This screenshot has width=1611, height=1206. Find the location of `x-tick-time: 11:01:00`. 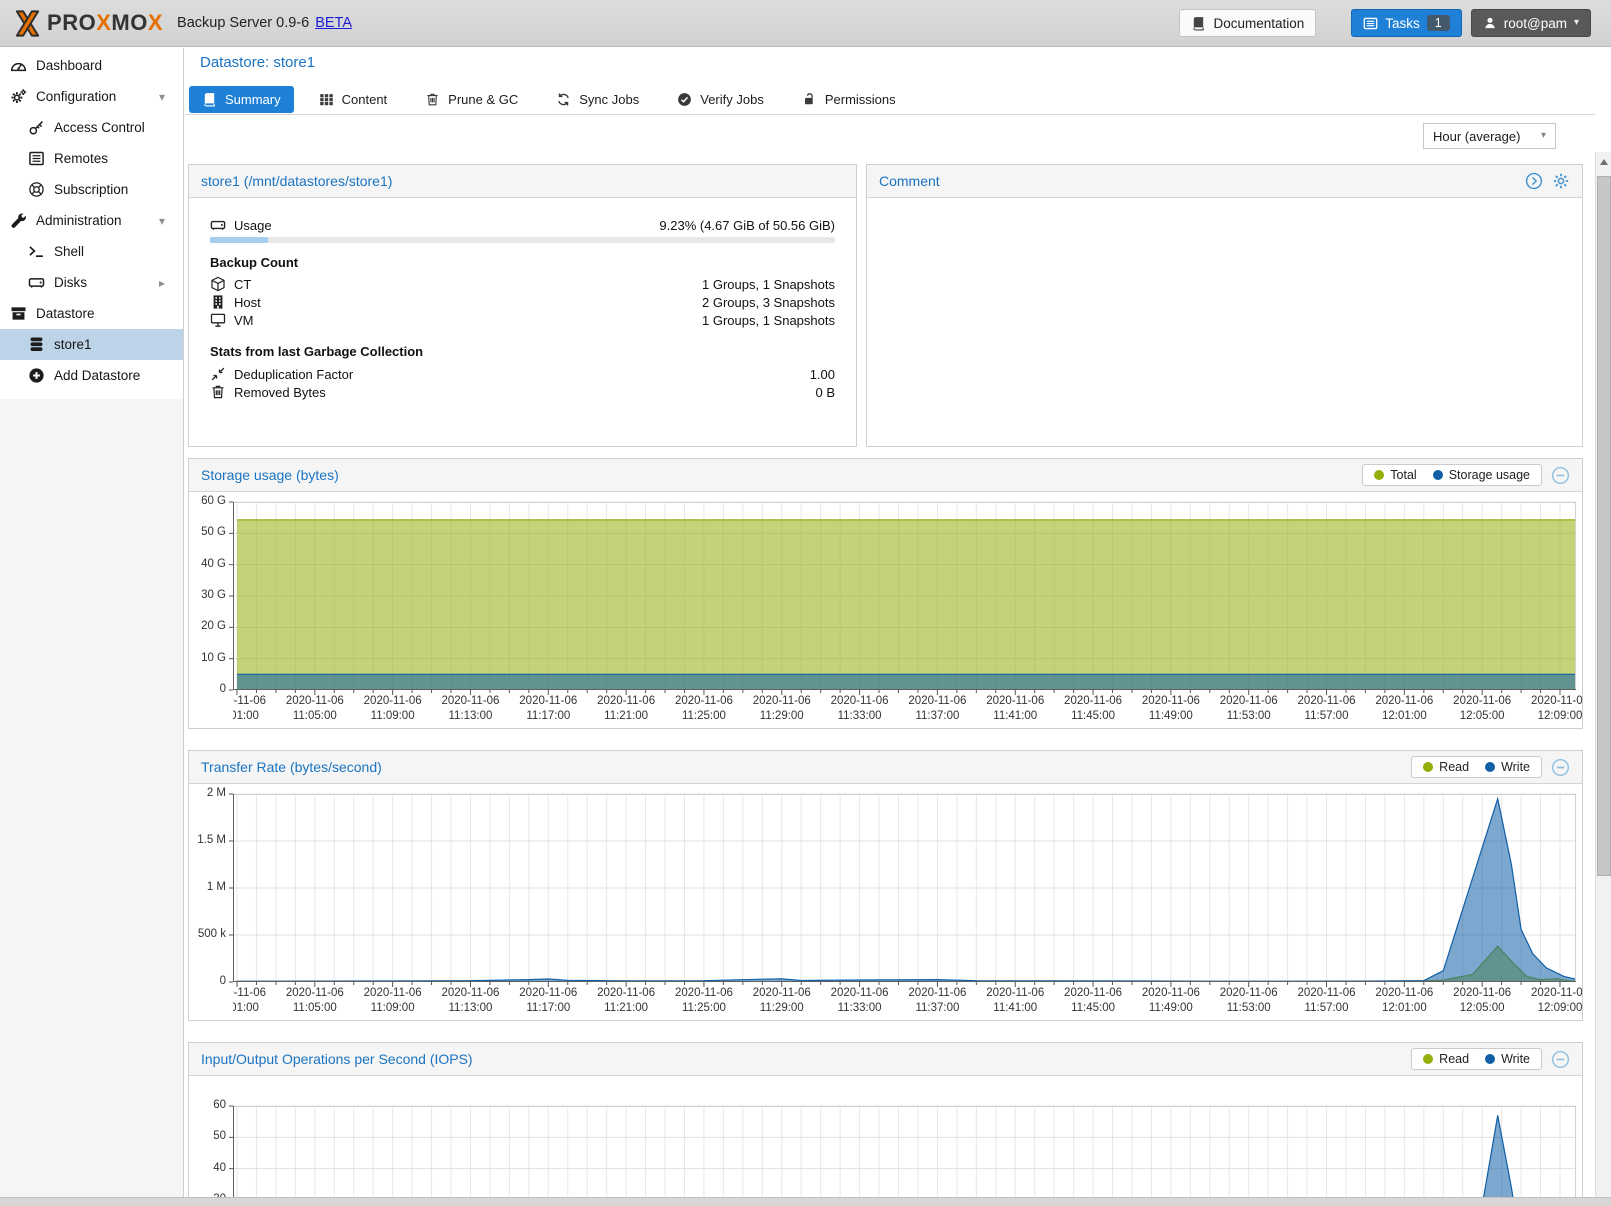

x-tick-time: 11:01:00 is located at coordinates (246, 1008).